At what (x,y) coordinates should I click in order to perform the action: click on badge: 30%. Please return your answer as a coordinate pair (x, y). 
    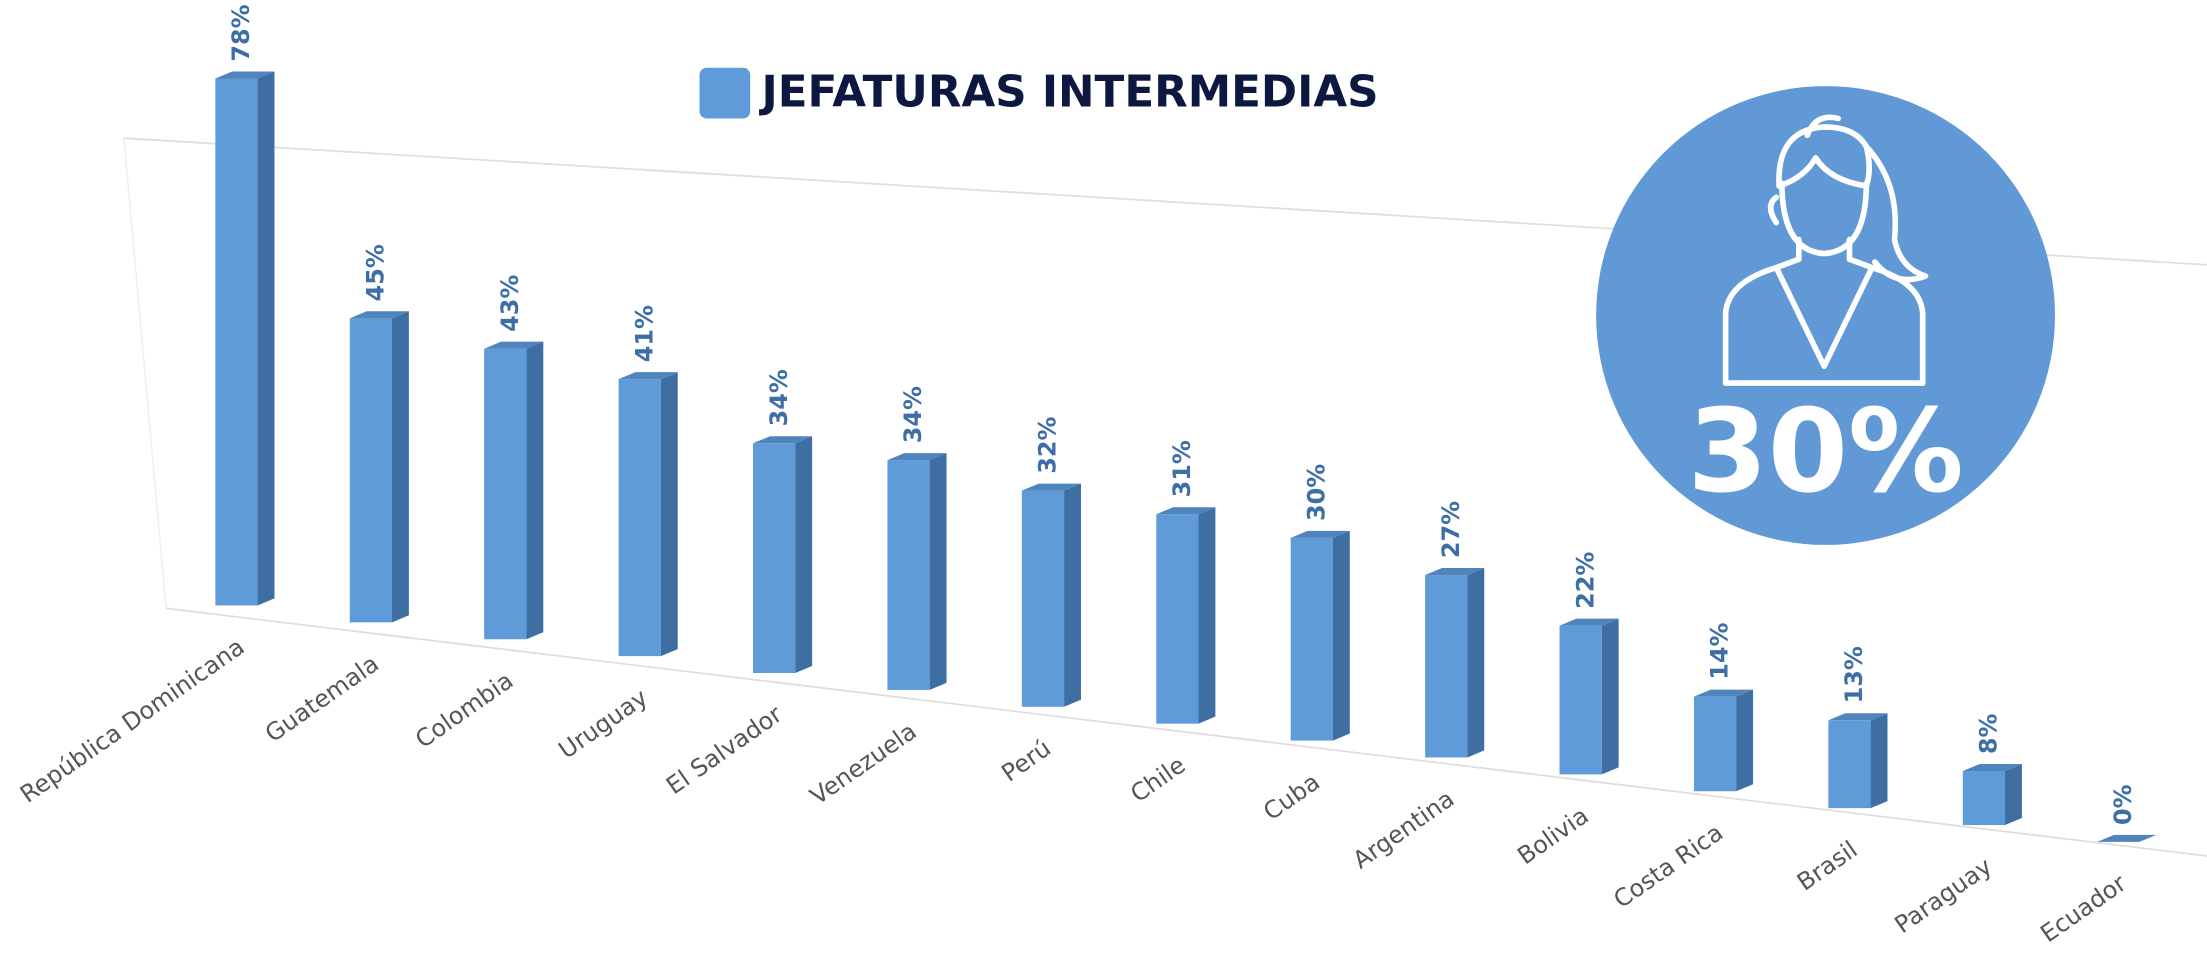
    Looking at the image, I should click on (1825, 315).